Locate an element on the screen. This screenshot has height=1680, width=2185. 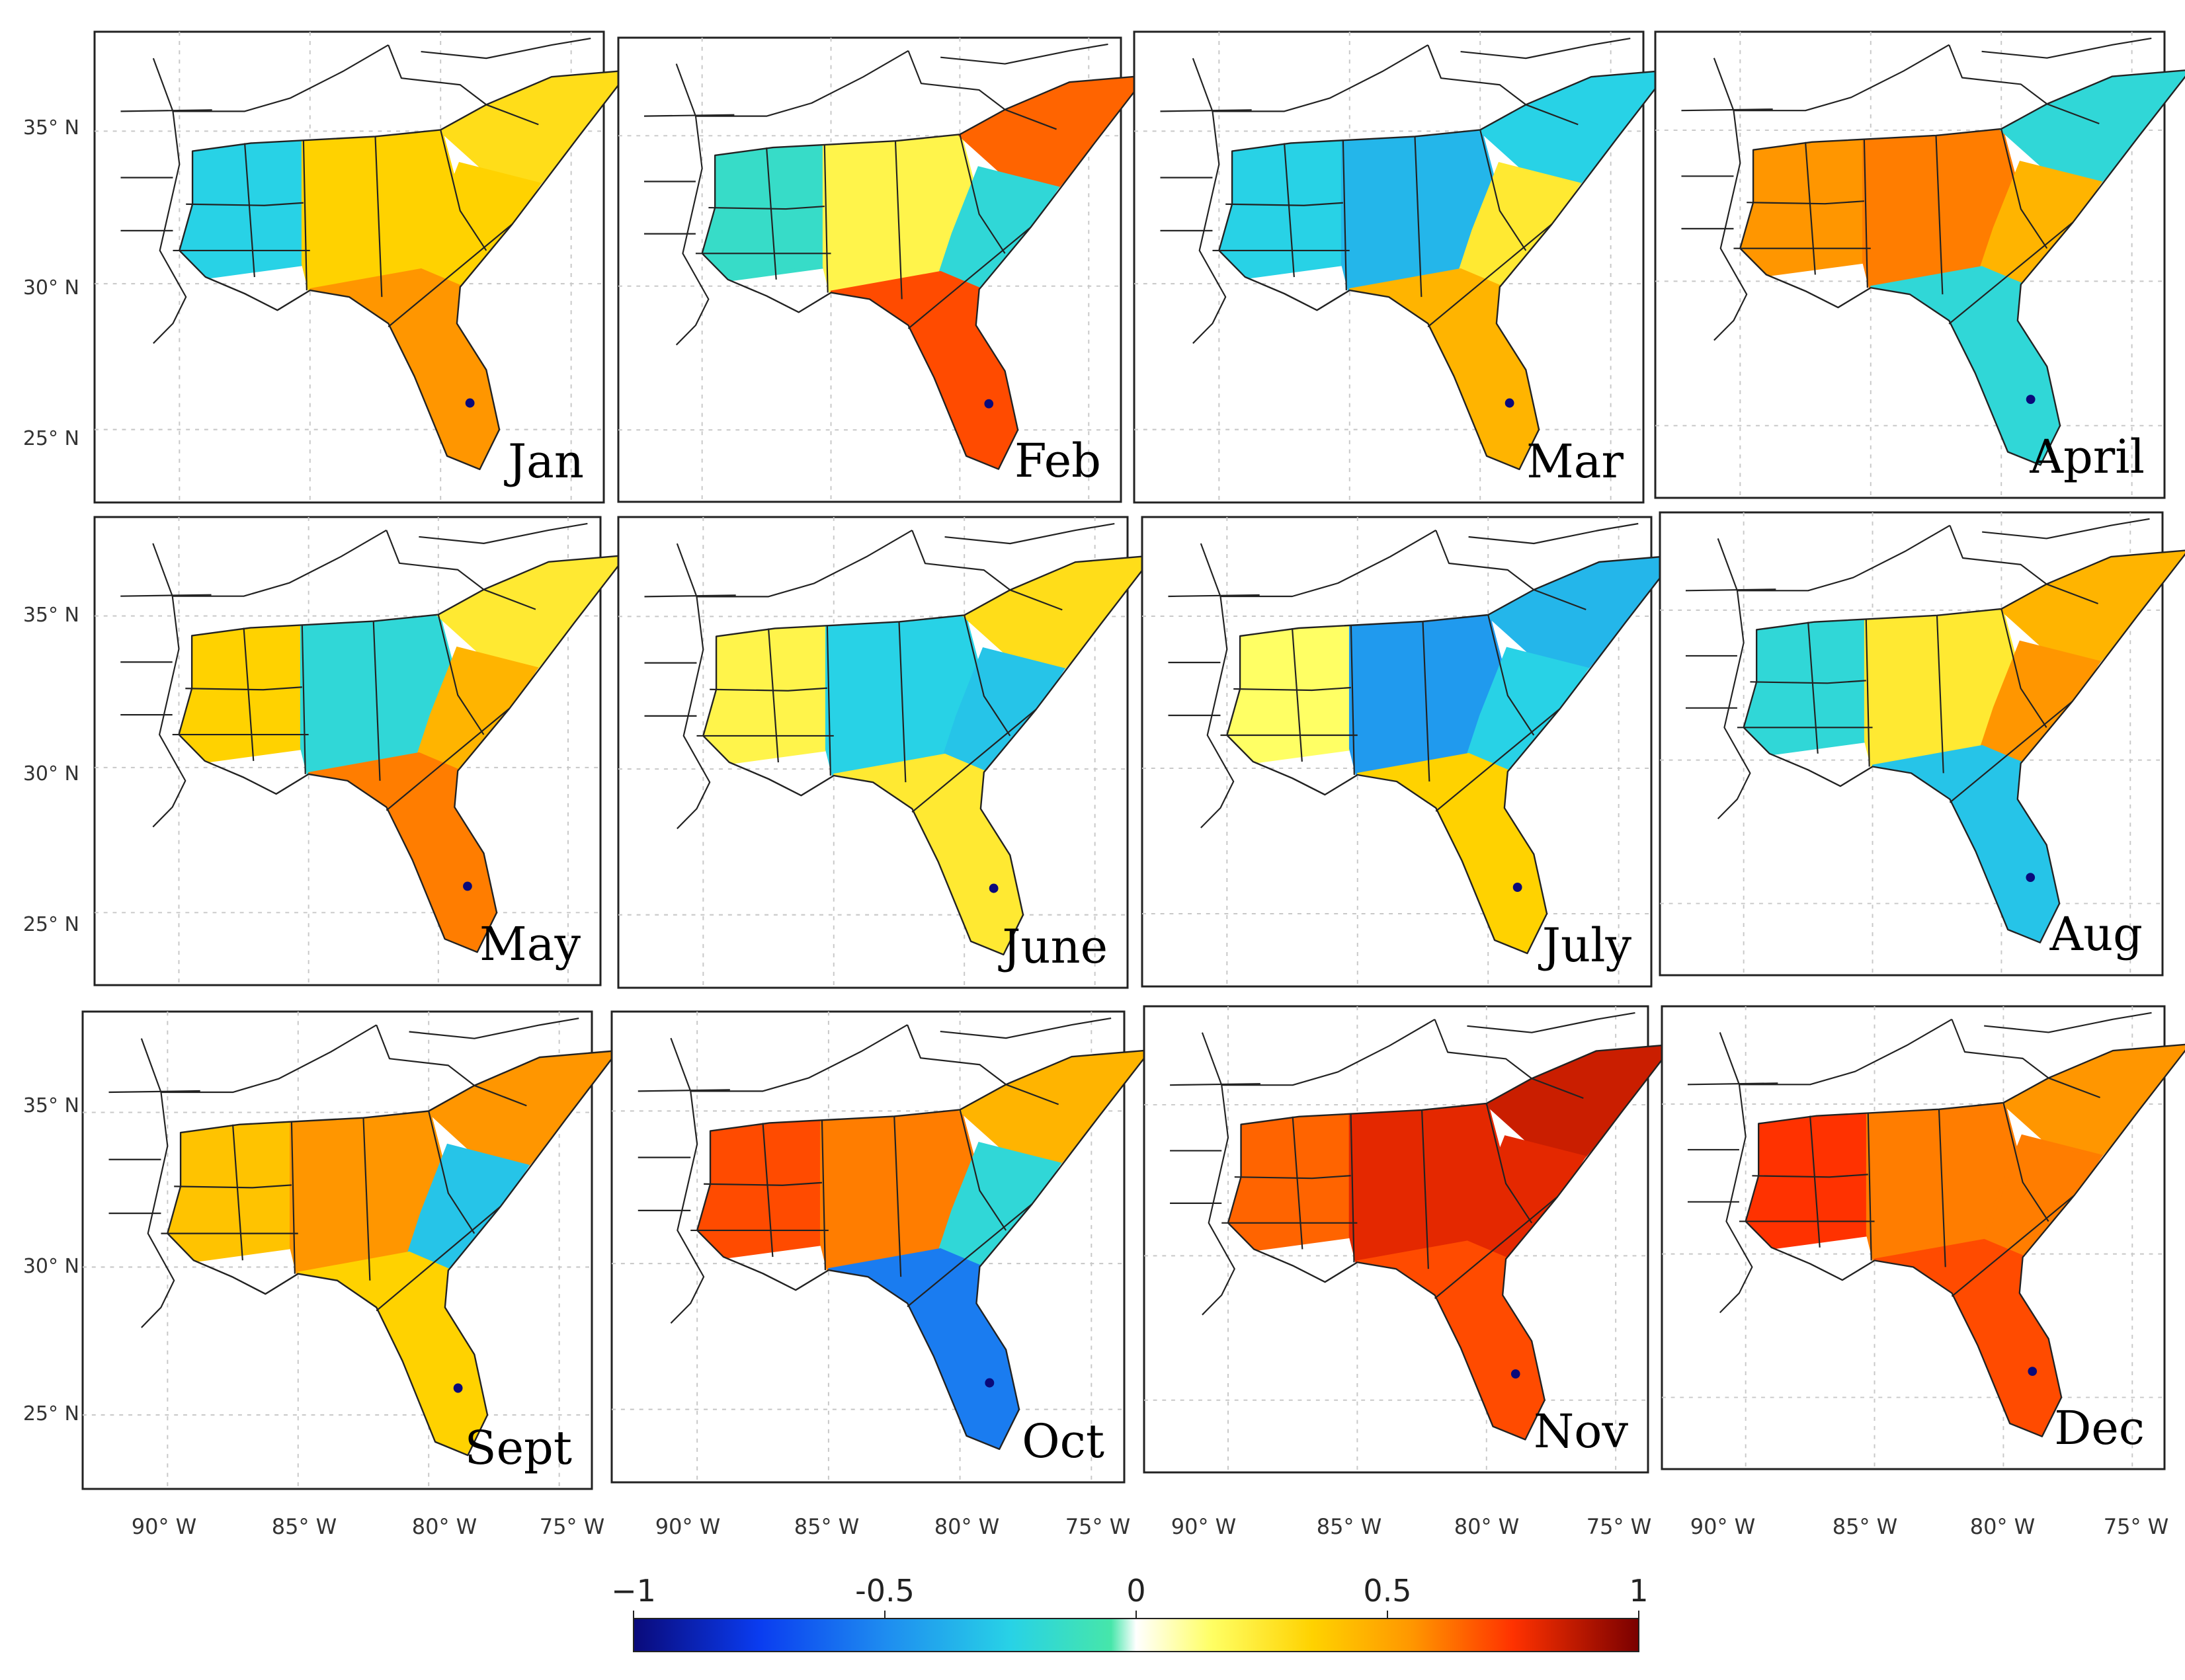
month-label: Jan is located at coordinates (544, 461).